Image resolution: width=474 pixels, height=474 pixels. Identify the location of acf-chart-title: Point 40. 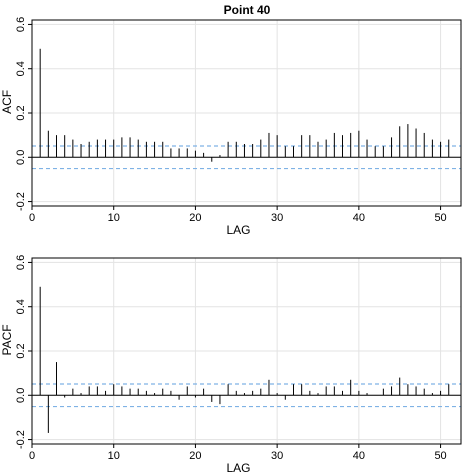
(247, 10).